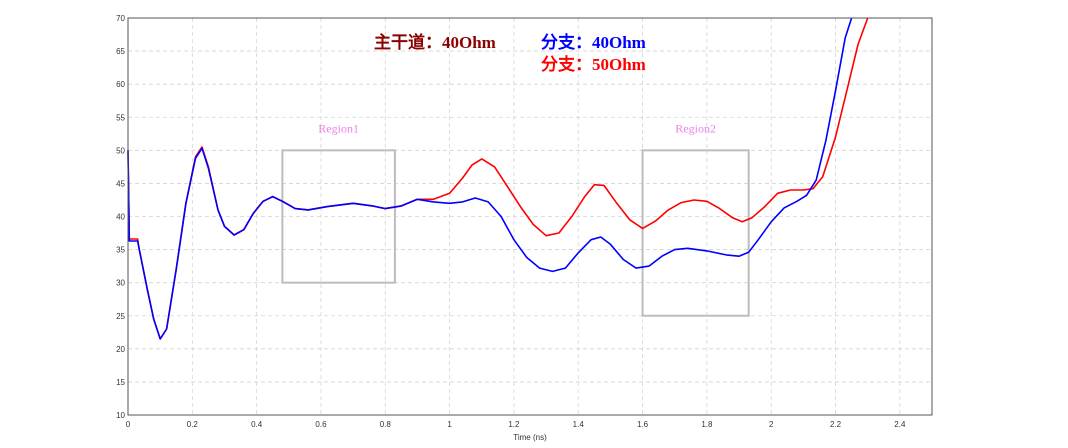 The width and height of the screenshot is (1068, 448). I want to click on y-tick-label: 65, so click(120, 51).